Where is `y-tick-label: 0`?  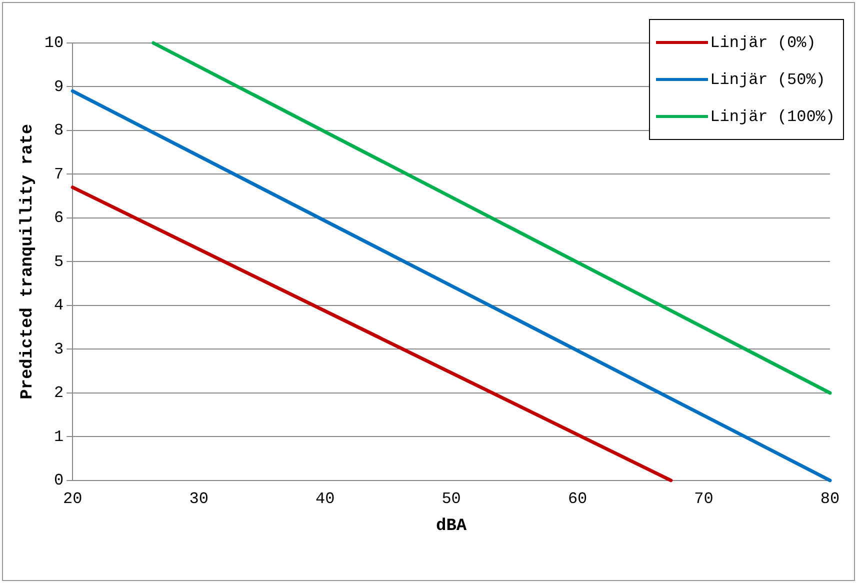
y-tick-label: 0 is located at coordinates (59, 481).